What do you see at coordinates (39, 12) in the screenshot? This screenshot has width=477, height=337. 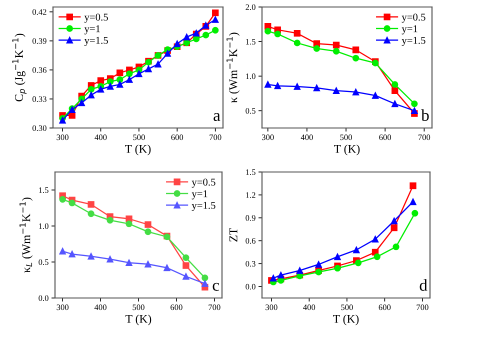 I see `y-tick-label: 0.42` at bounding box center [39, 12].